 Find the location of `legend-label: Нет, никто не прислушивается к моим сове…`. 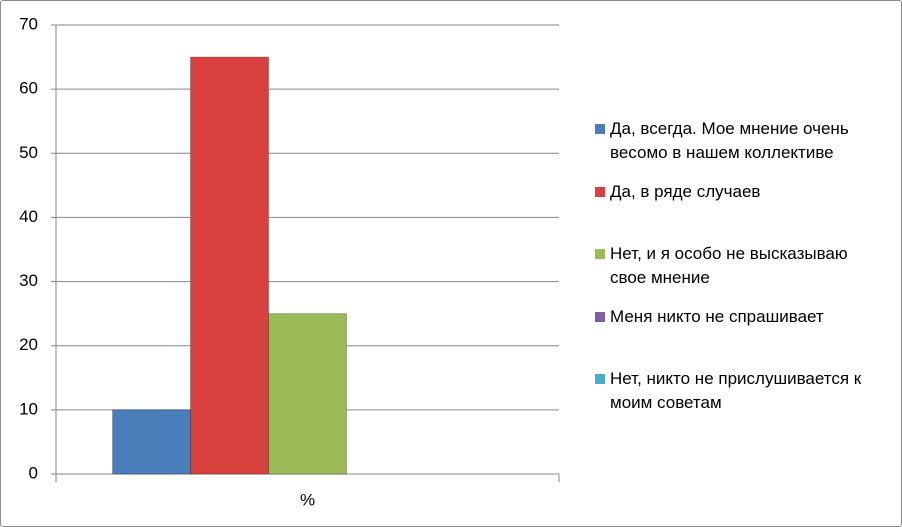

legend-label: Нет, никто не прислушивается к моим сове… is located at coordinates (736, 390).